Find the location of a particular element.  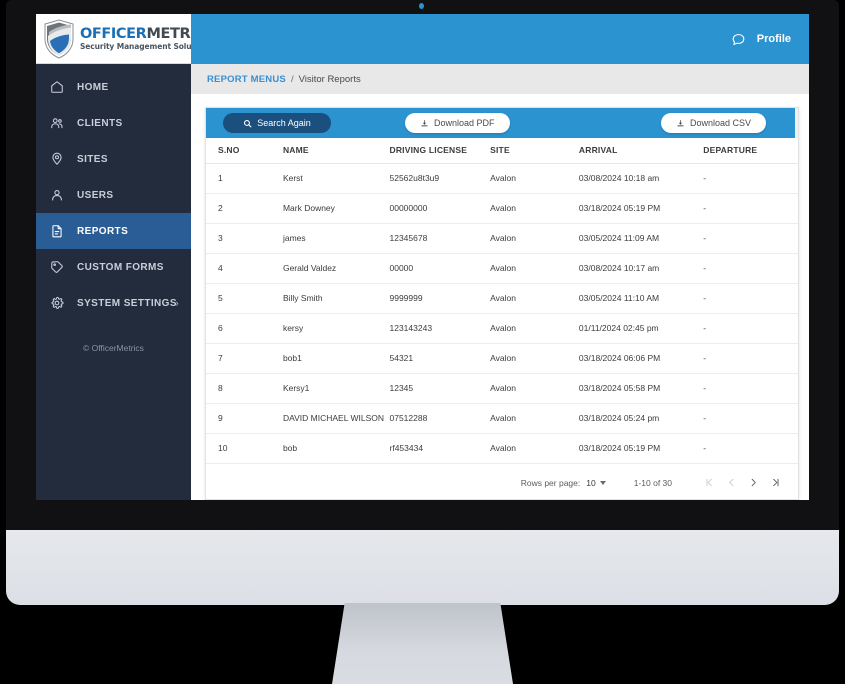

column-header-departure: DEPARTURE is located at coordinates (750, 151).